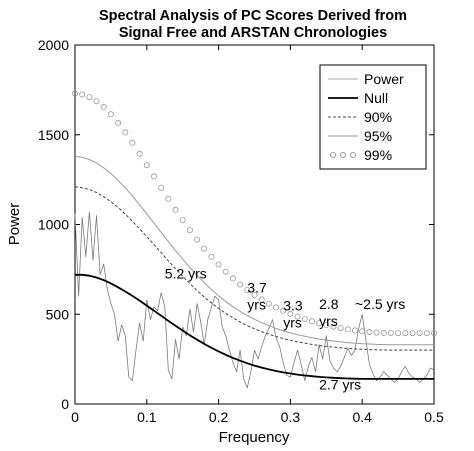 Image resolution: width=474 pixels, height=451 pixels. I want to click on y-tick-labels: 0 500 1000 1500 2000, so click(53, 224).